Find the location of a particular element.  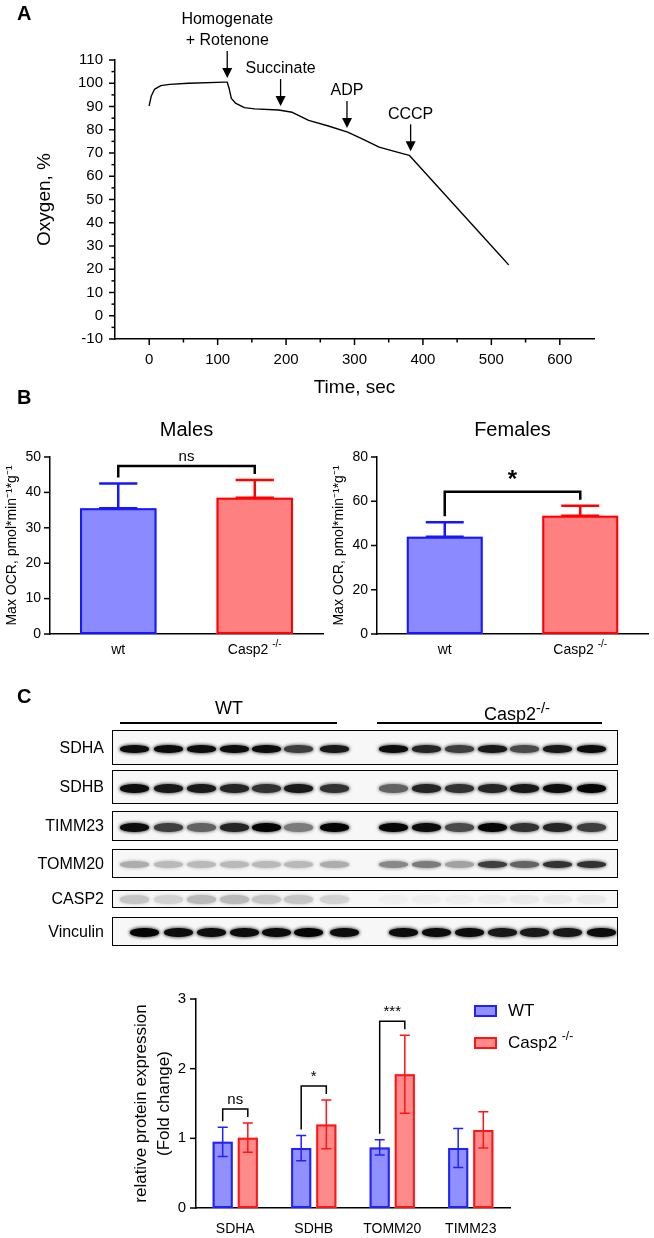

y-tick-label: 100 is located at coordinates (90, 82).